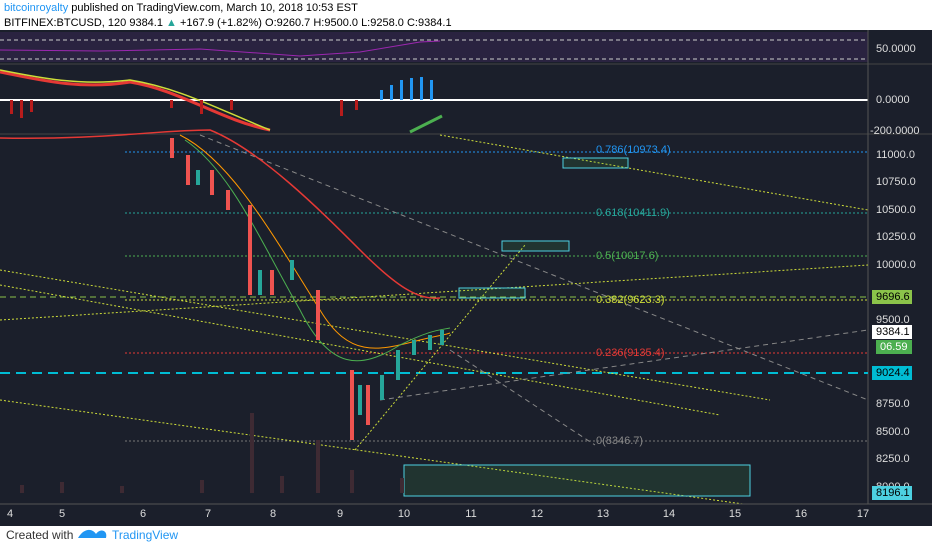 The width and height of the screenshot is (932, 550). Describe the element at coordinates (893, 100) in the screenshot. I see `axis-label: 0.0000` at that location.